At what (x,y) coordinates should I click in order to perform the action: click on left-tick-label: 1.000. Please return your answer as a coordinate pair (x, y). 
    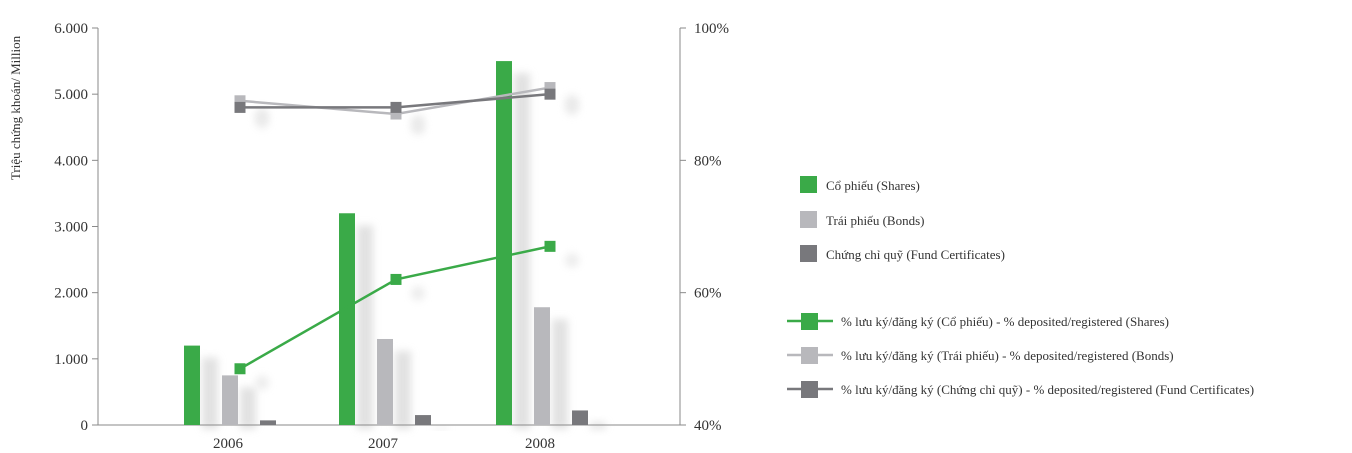
    Looking at the image, I should click on (71, 360).